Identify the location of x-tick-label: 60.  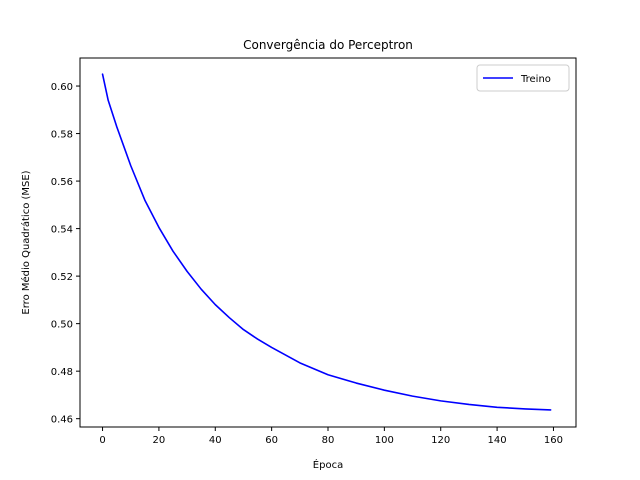
(271, 440).